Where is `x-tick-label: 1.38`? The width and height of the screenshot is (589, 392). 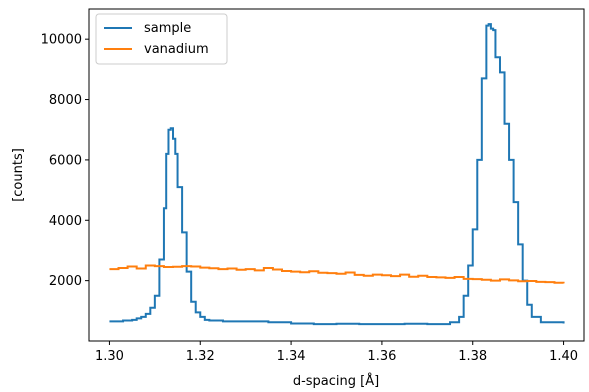 x-tick-label: 1.38 is located at coordinates (472, 356).